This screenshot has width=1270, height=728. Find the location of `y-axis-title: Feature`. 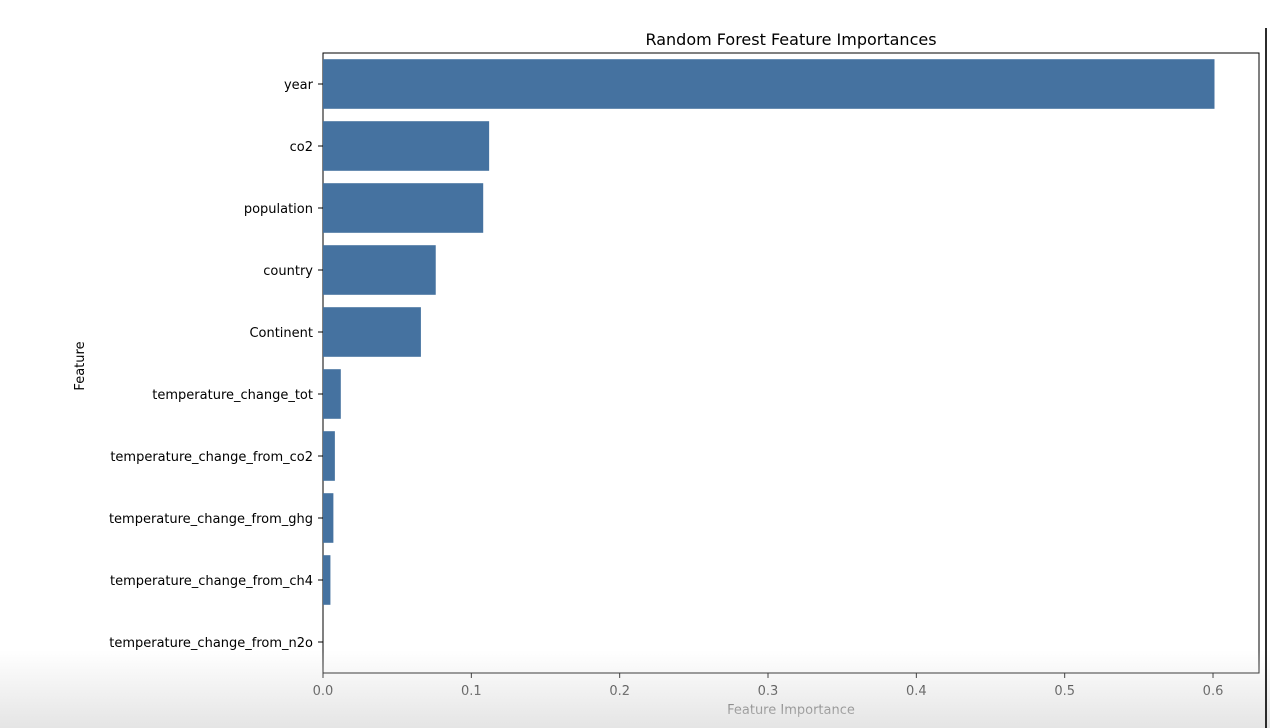

y-axis-title: Feature is located at coordinates (80, 365).